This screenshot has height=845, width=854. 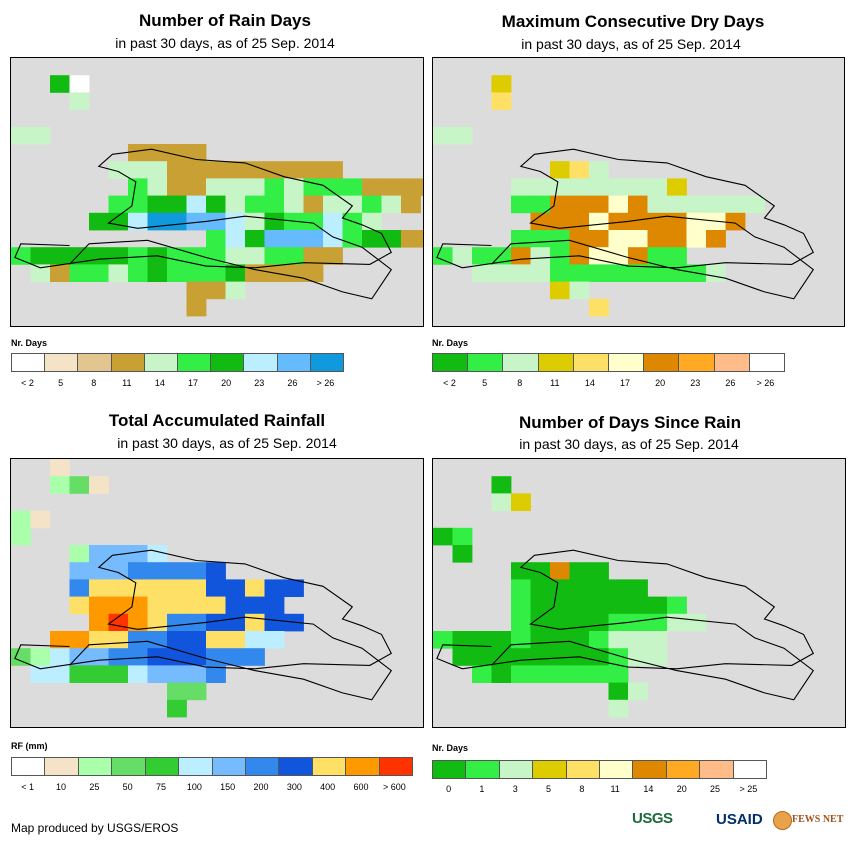 What do you see at coordinates (193, 383) in the screenshot?
I see `legend-tick-label: 17` at bounding box center [193, 383].